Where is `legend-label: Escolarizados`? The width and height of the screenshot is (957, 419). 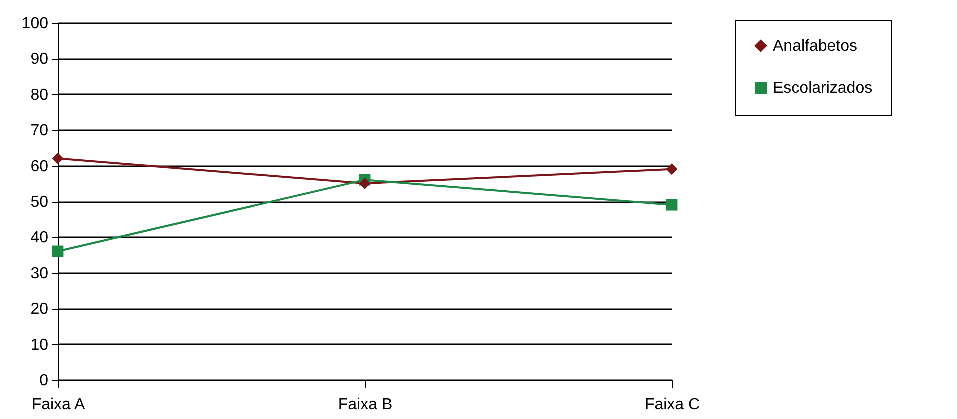 legend-label: Escolarizados is located at coordinates (823, 88).